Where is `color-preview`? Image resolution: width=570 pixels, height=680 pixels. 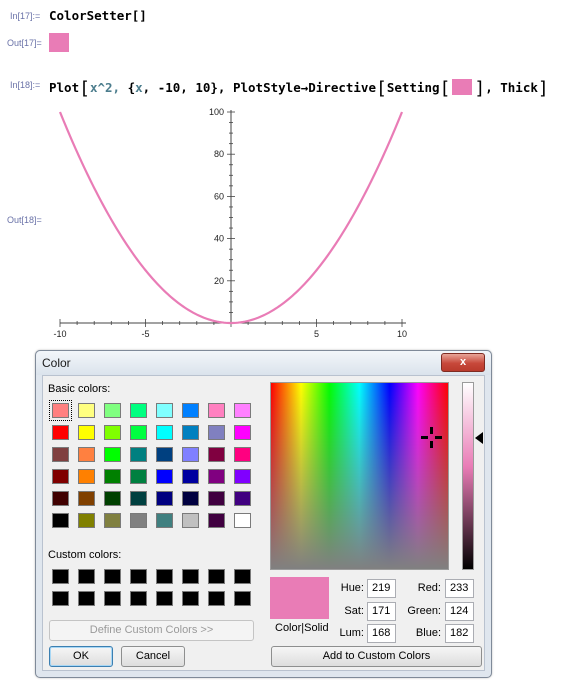
color-preview is located at coordinates (299, 598).